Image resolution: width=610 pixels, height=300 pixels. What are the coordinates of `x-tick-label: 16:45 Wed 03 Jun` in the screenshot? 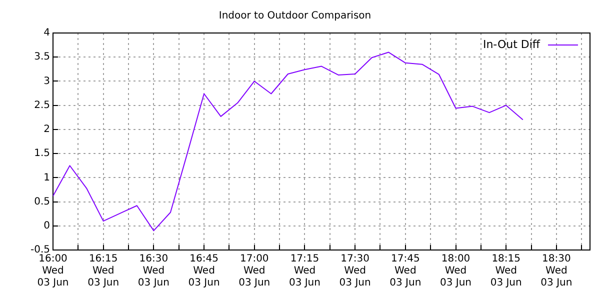 It's located at (204, 271).